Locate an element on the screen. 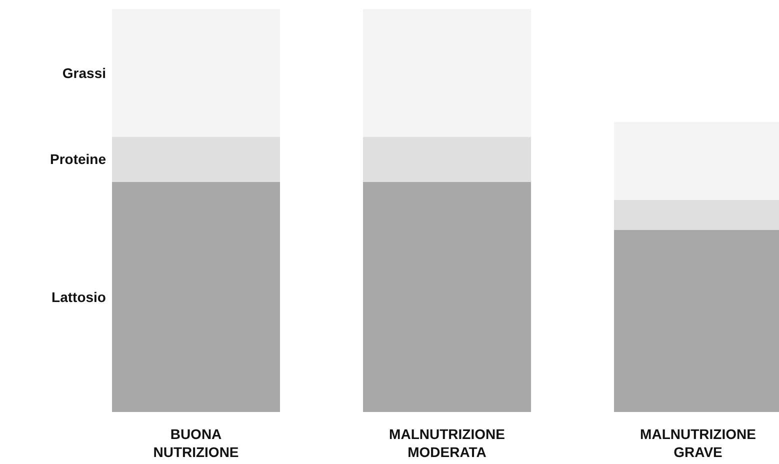 This screenshot has height=464, width=779. series-label: Grassi is located at coordinates (84, 72).